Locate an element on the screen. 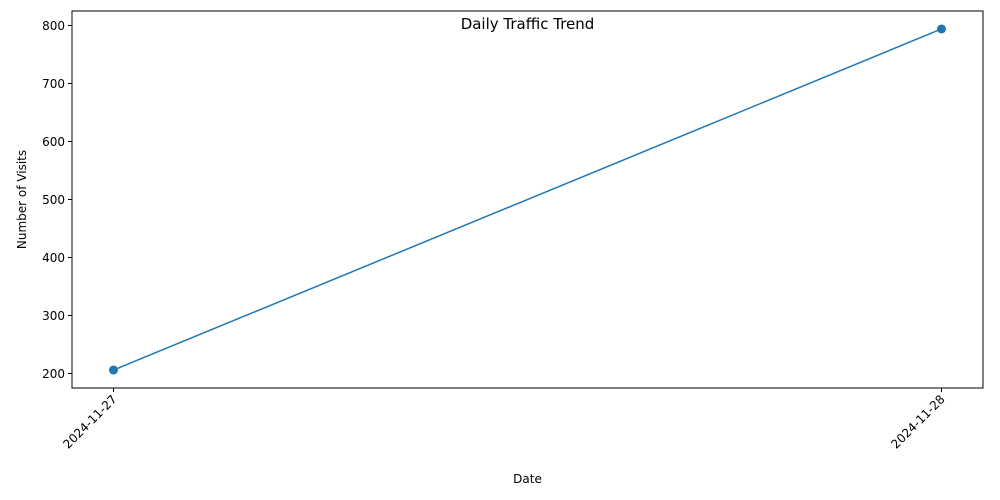 The height and width of the screenshot is (500, 1000). y-tick-label: 800 is located at coordinates (53, 26).